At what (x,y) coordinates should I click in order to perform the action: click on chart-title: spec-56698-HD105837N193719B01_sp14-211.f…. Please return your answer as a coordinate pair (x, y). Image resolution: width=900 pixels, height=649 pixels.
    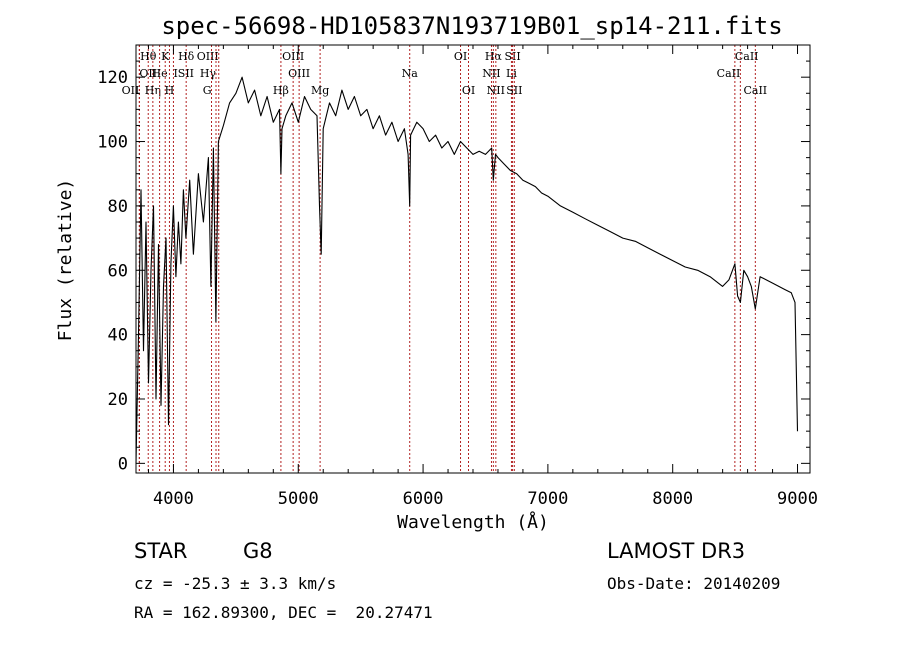
    Looking at the image, I should click on (471, 26).